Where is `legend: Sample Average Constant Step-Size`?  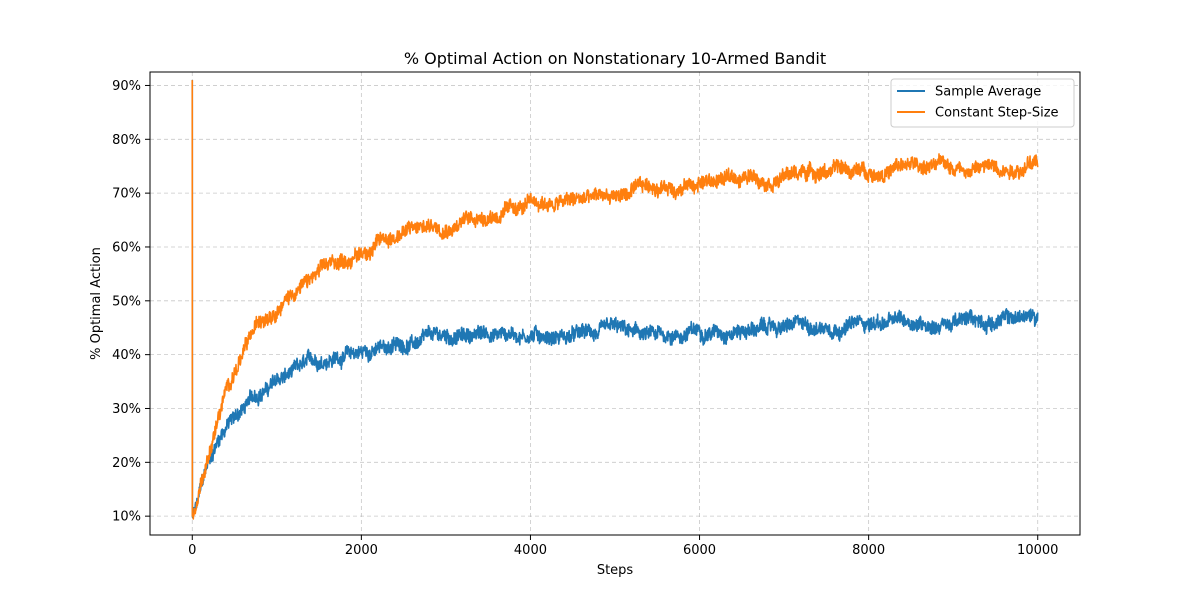 legend: Sample Average Constant Step-Size is located at coordinates (982, 103).